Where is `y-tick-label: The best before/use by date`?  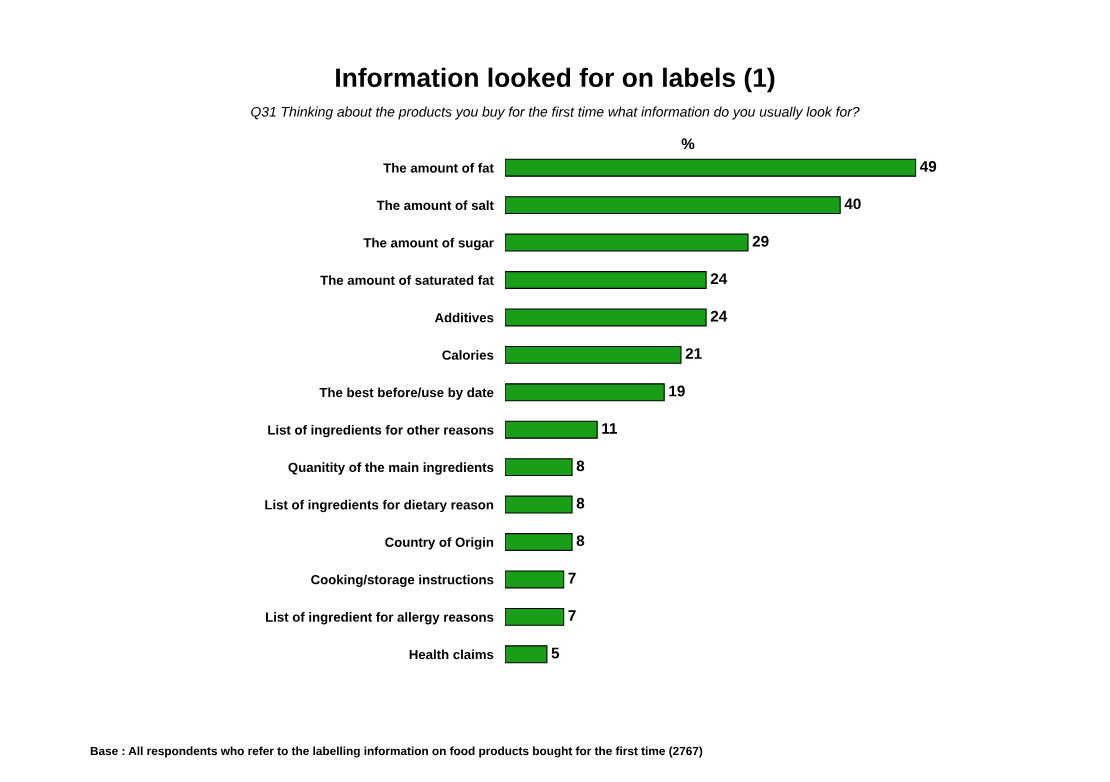 y-tick-label: The best before/use by date is located at coordinates (406, 393).